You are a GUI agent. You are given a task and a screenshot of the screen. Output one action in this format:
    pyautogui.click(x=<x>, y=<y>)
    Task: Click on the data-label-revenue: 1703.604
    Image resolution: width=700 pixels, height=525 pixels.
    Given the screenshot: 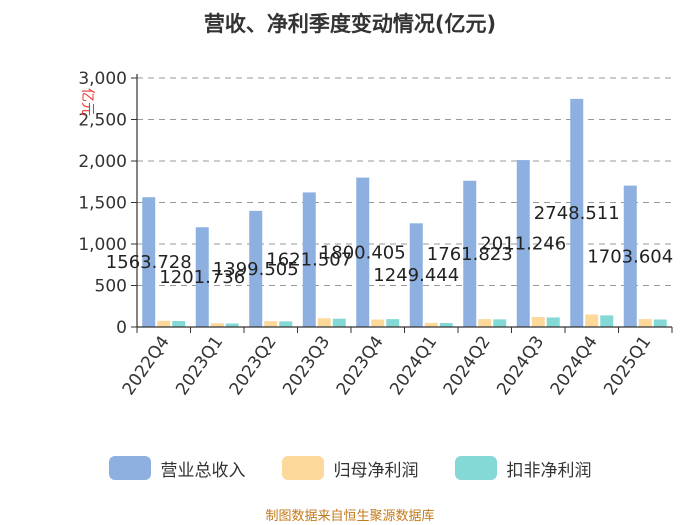 What is the action you would take?
    pyautogui.click(x=630, y=256)
    